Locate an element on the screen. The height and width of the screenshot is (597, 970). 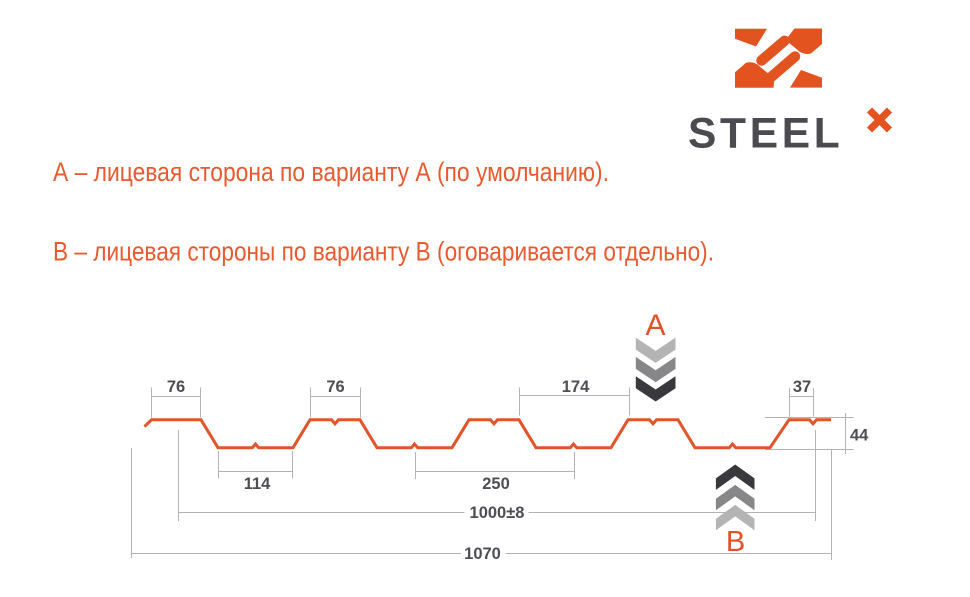
svg-text: 174 is located at coordinates (576, 387).